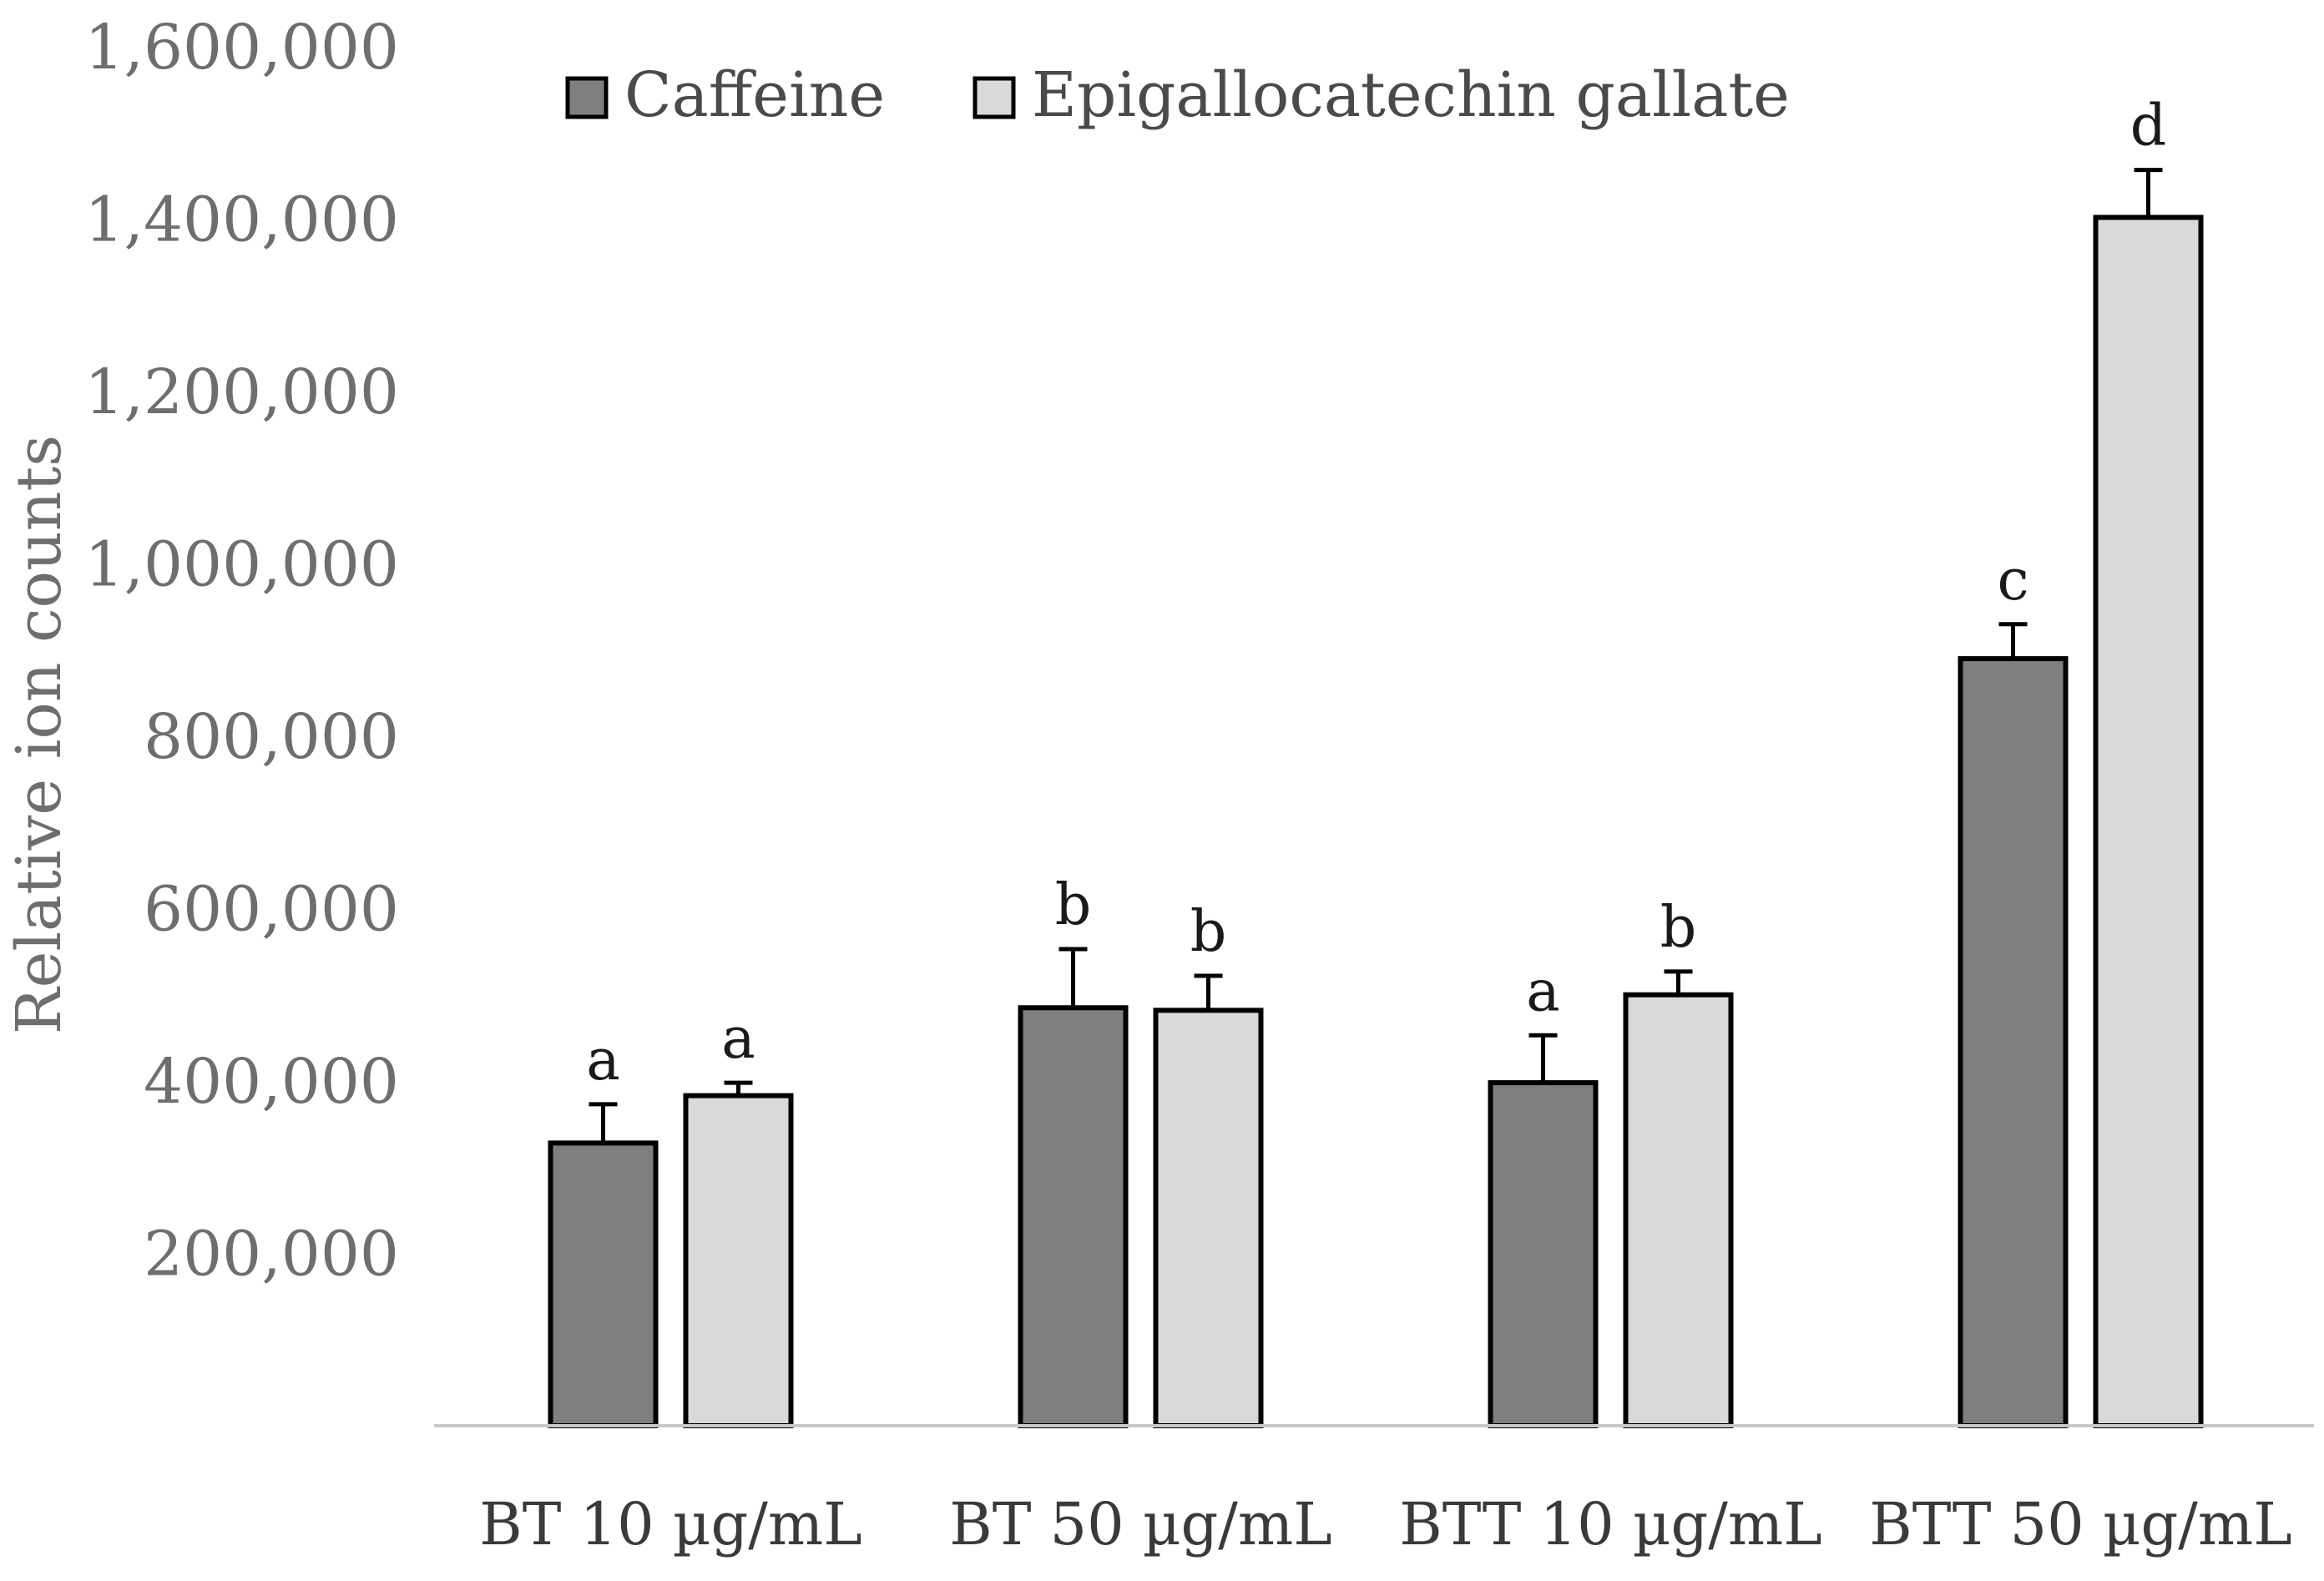 This screenshot has height=1581, width=2324. I want to click on legend-label: Caffeine, so click(754, 95).